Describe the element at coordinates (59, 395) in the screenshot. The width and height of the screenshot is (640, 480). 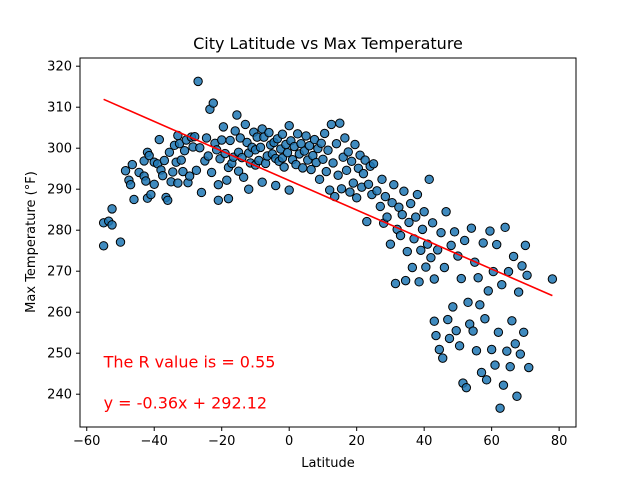
I see `y-tick-label: 240` at that location.